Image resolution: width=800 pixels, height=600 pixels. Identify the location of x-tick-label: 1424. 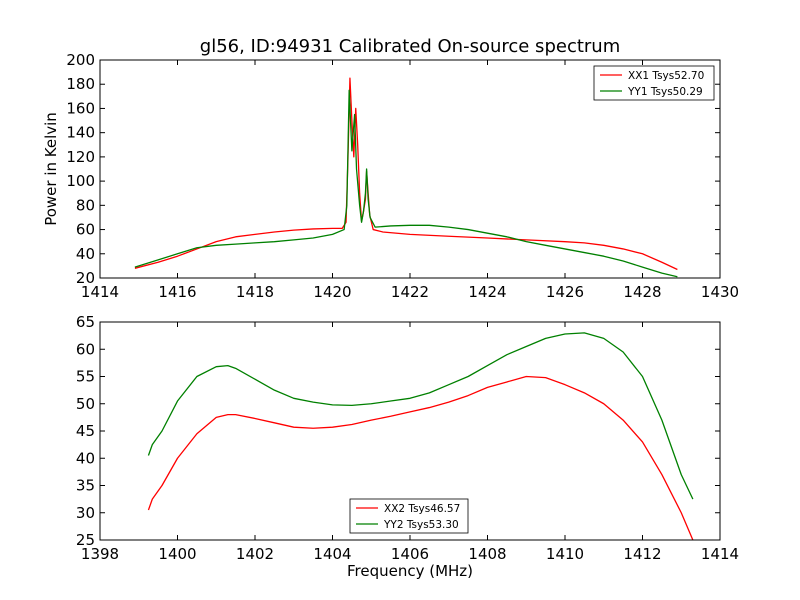
(487, 292).